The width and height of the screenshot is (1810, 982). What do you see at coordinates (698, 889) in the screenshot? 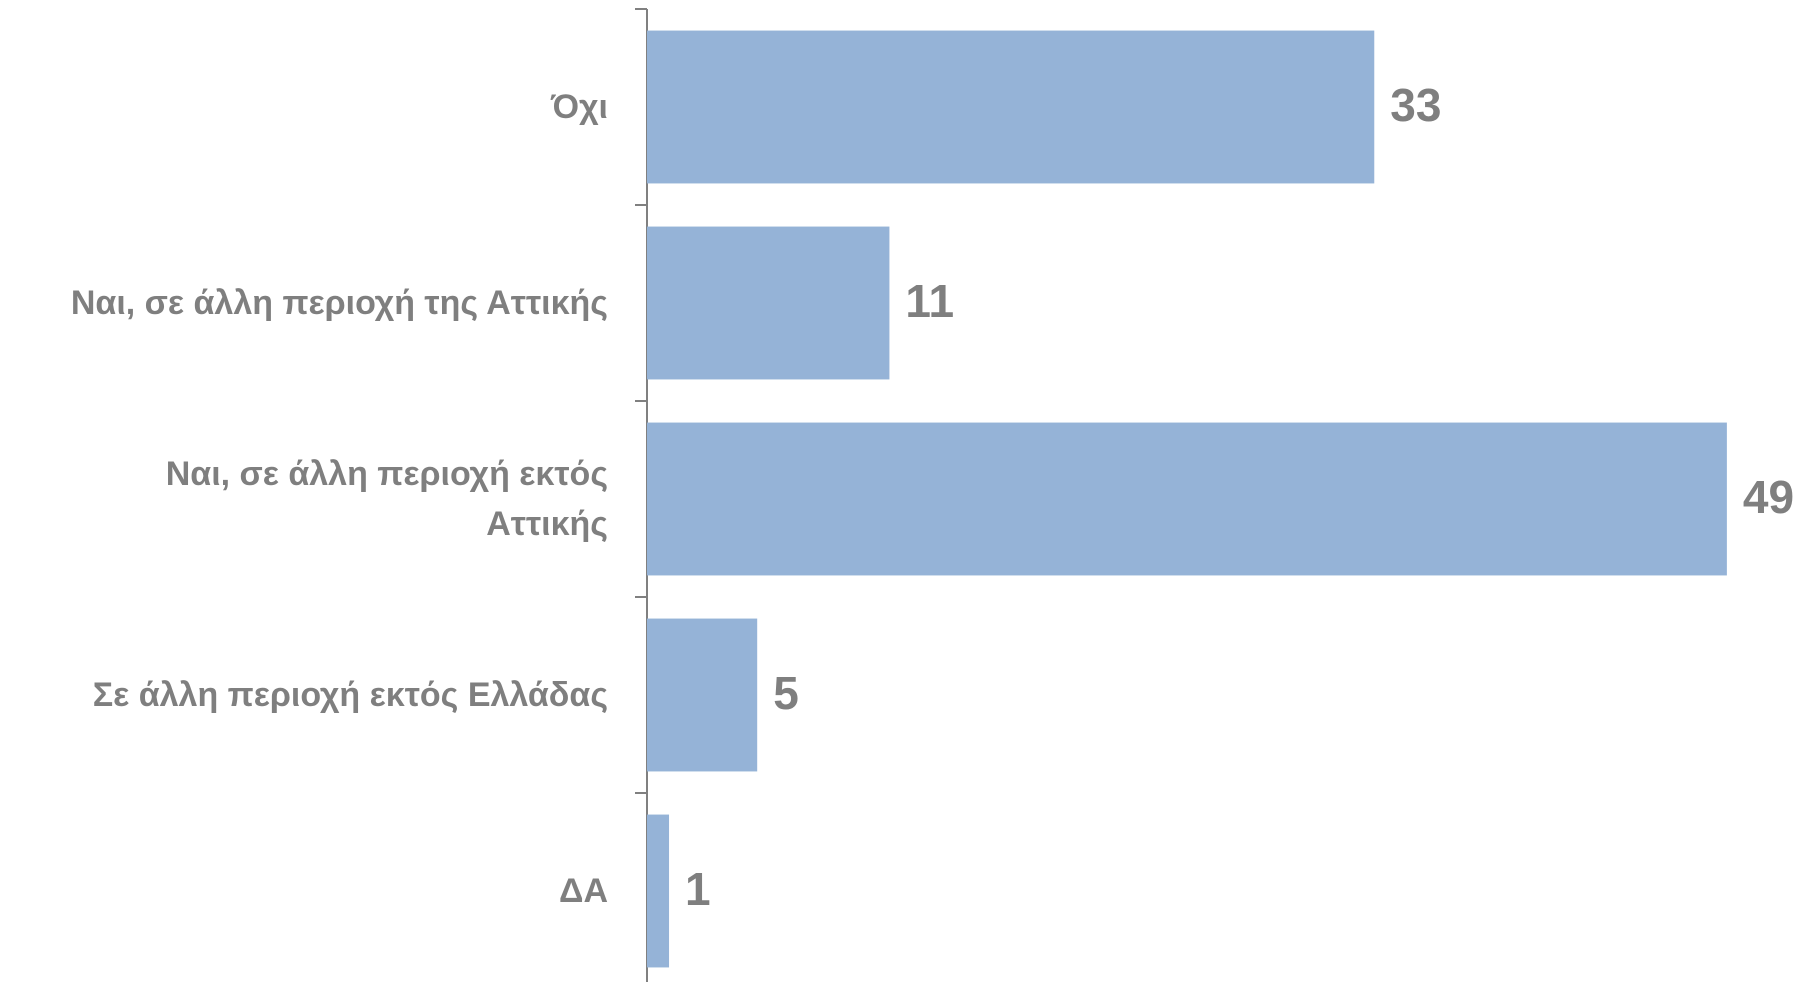
I see `value-label: 1` at bounding box center [698, 889].